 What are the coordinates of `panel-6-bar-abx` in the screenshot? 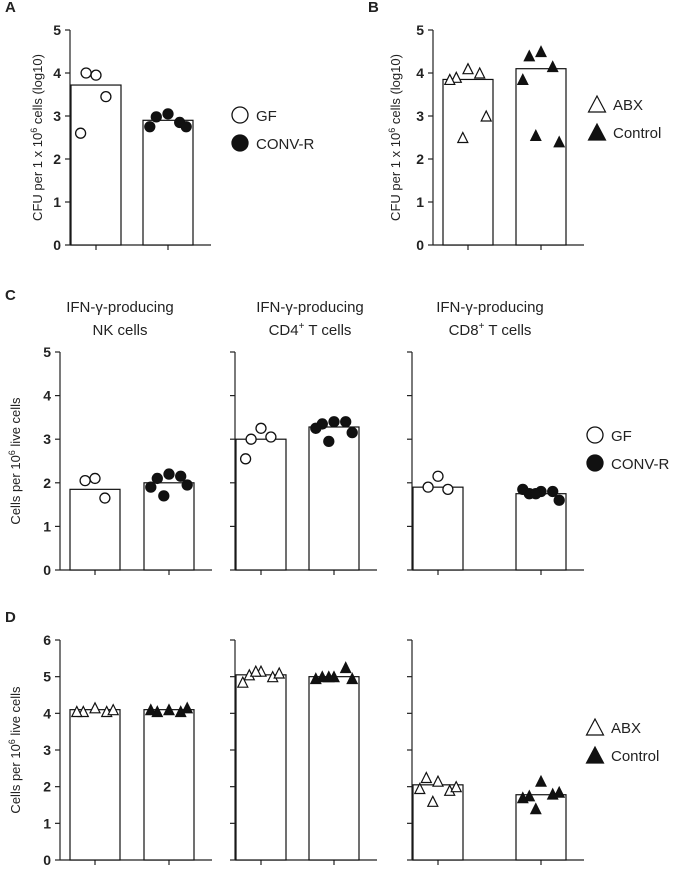 It's located at (95, 785).